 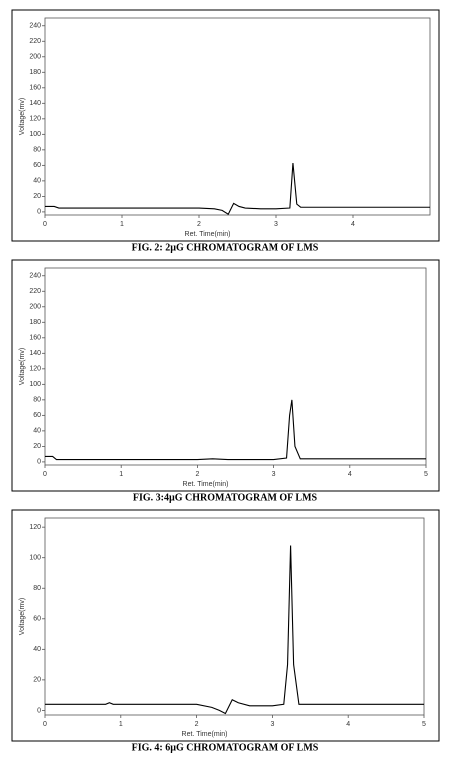 What do you see at coordinates (225, 247) in the screenshot?
I see `caption: FIG. 2: 2µG CHROMATOGRAM OF LMS` at bounding box center [225, 247].